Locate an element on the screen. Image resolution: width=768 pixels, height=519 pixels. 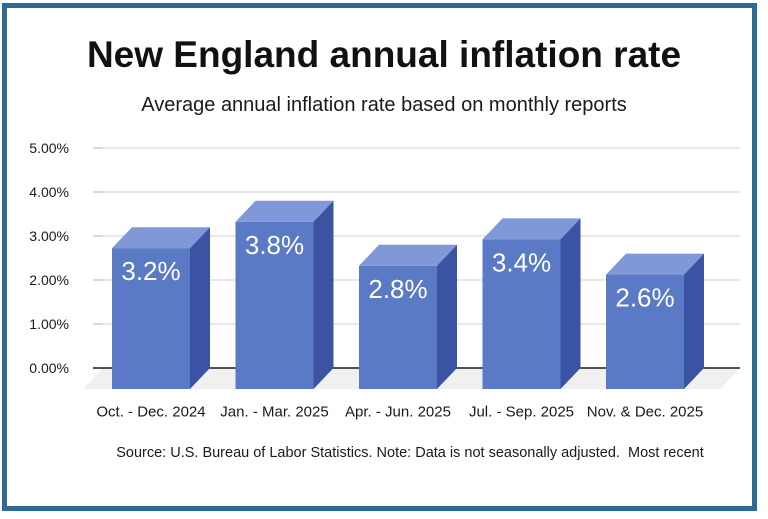
chart-title: New England annual inflation rate is located at coordinates (384, 54).